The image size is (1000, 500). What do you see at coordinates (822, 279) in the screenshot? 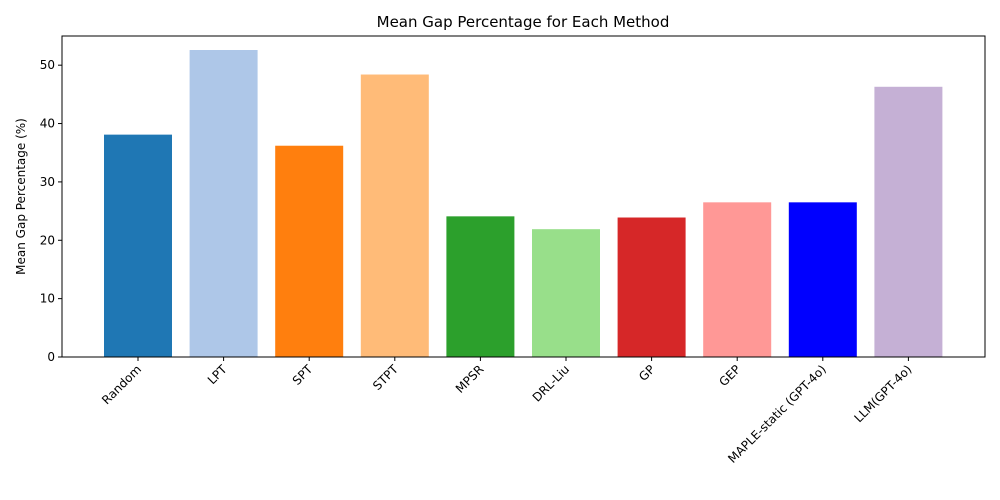
I see `bar-maple-static-gpt-4o` at bounding box center [822, 279].